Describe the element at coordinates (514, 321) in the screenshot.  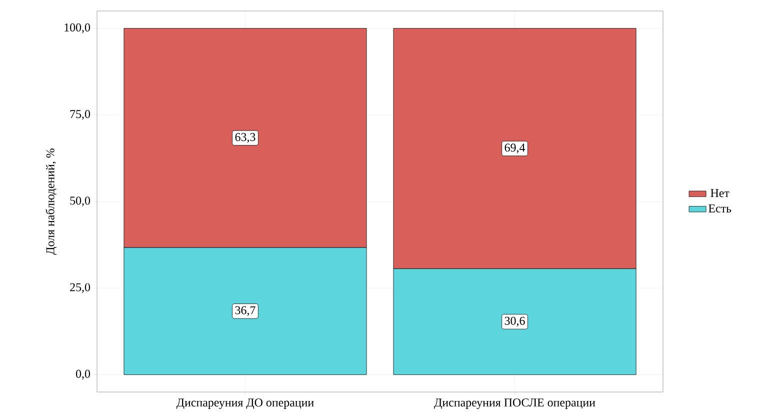
I see `data-label: 30,6` at that location.